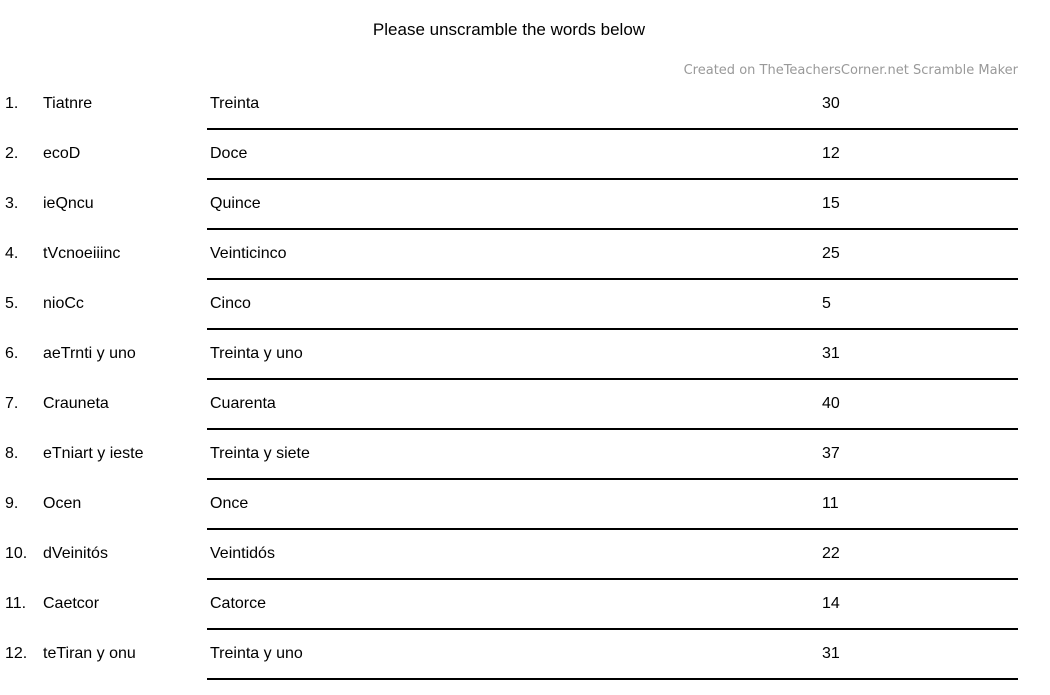  I want to click on row-number: 11., so click(16, 603).